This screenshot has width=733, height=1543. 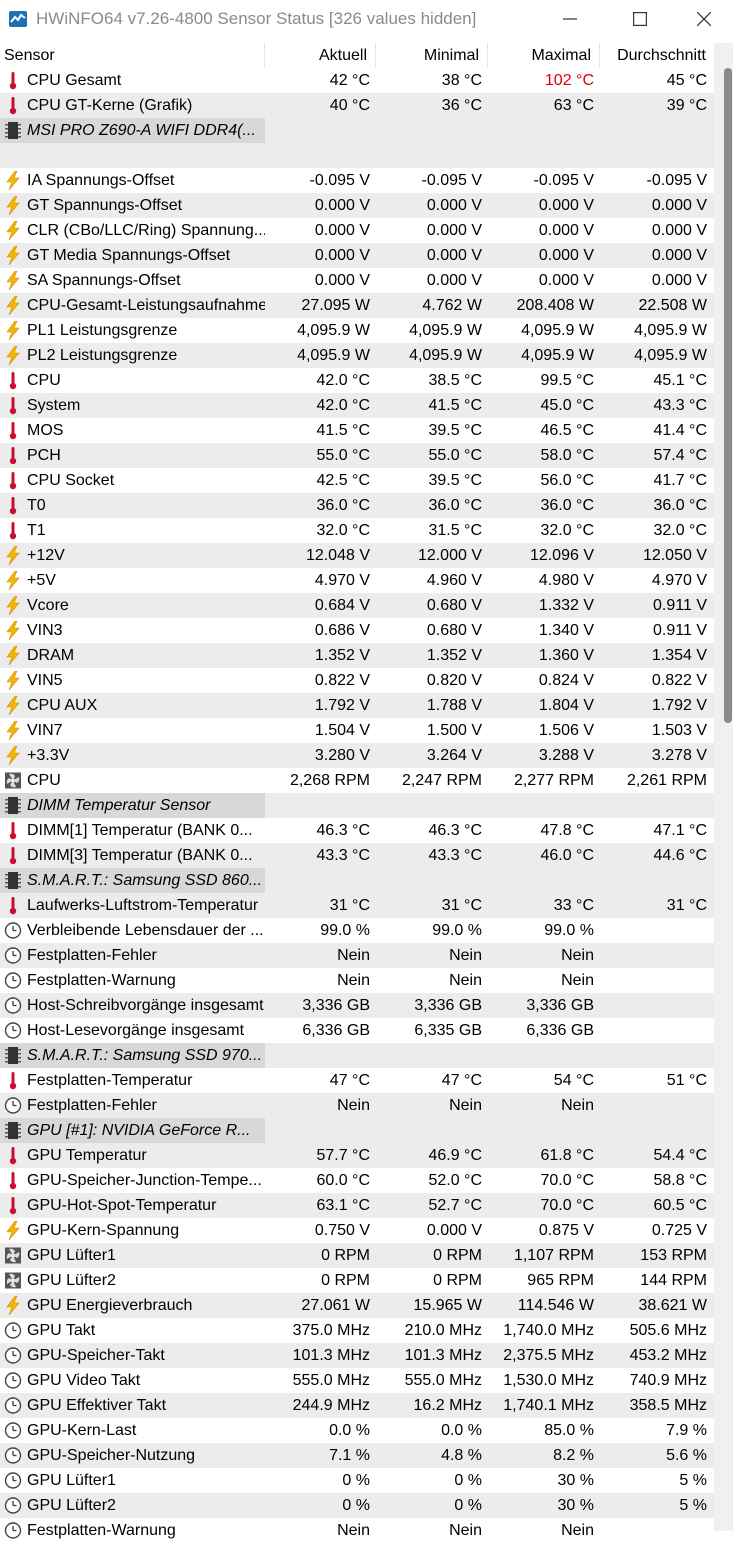 I want to click on header-minimal: Minimal, so click(x=432, y=55).